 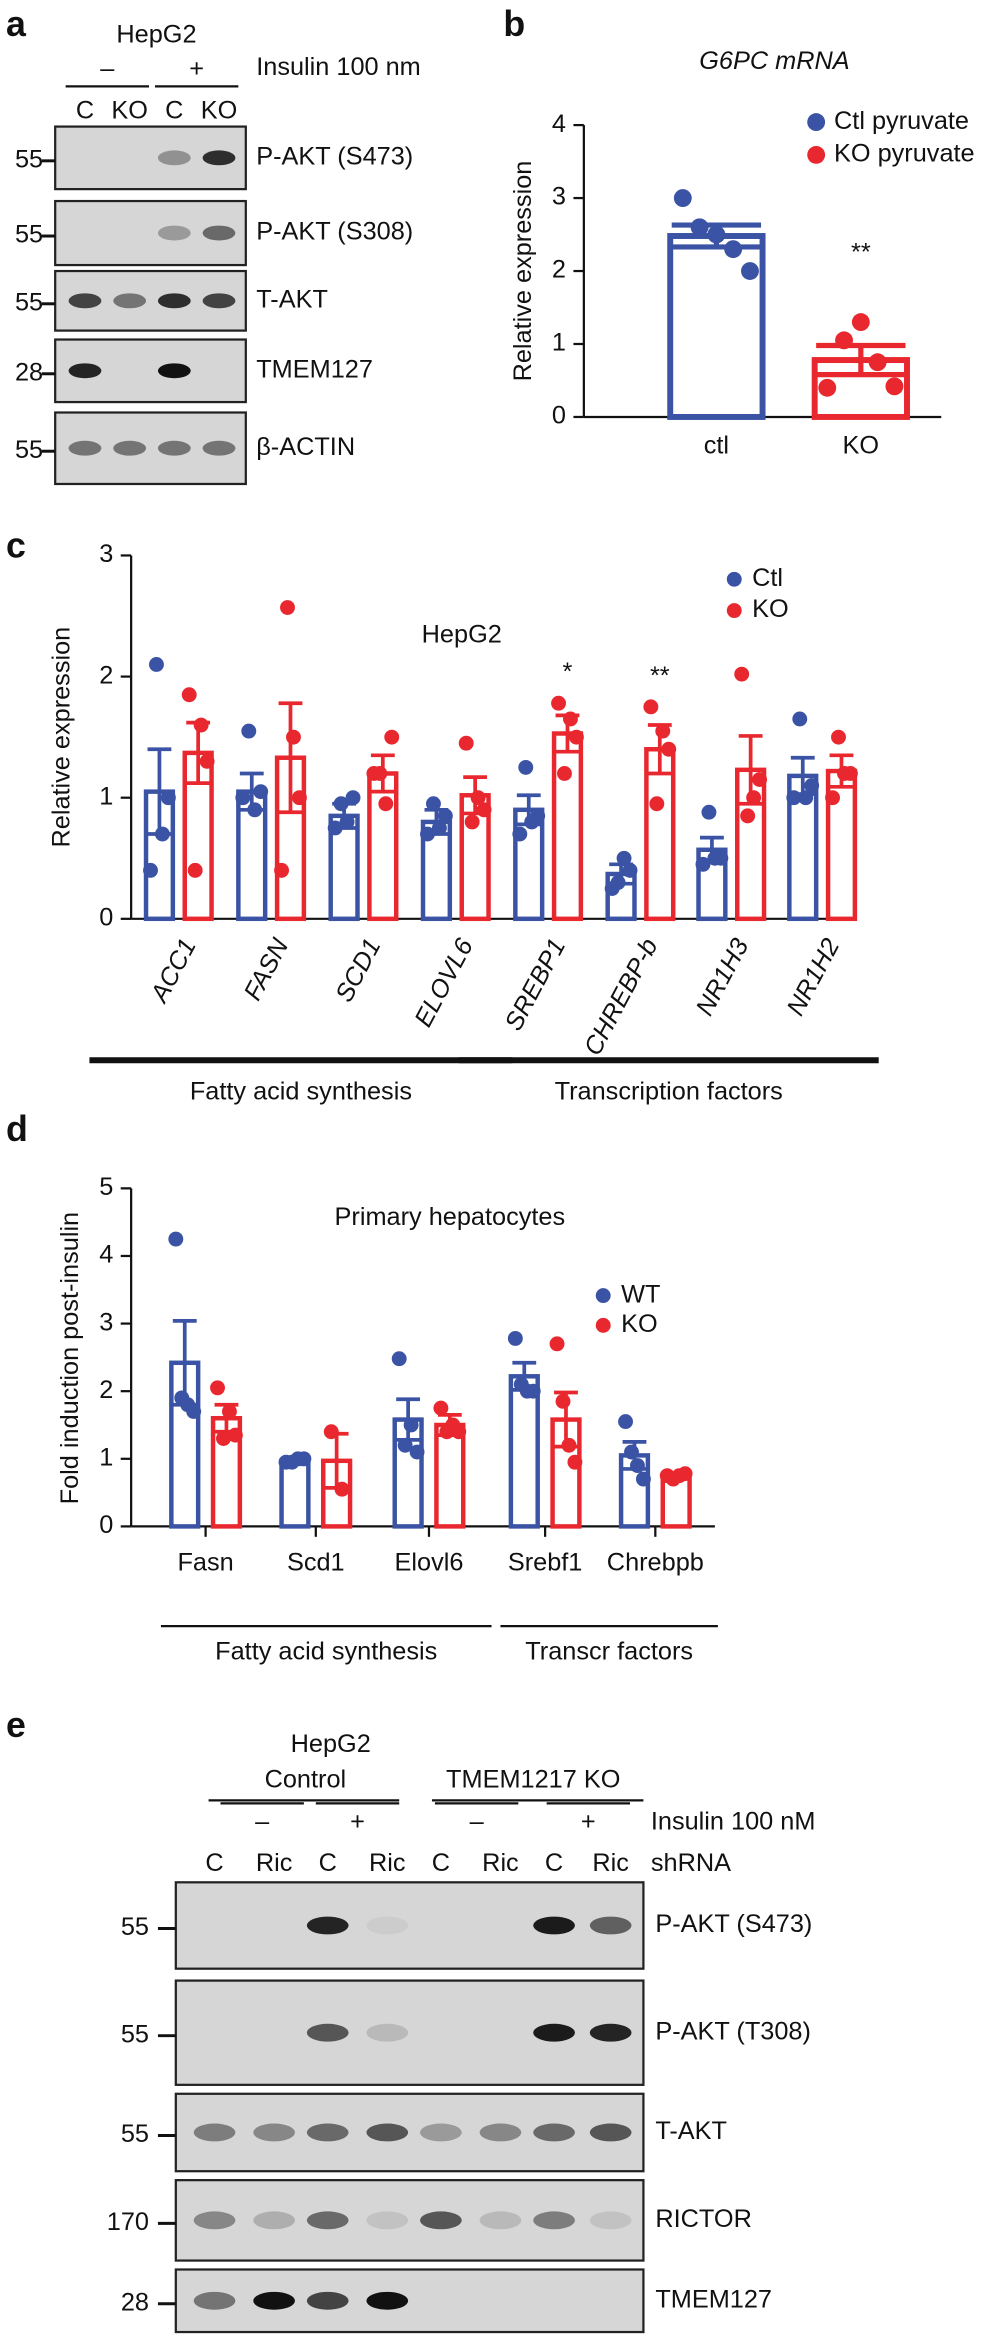 What do you see at coordinates (444, 982) in the screenshot?
I see `x-tick-label: ELOVL6` at bounding box center [444, 982].